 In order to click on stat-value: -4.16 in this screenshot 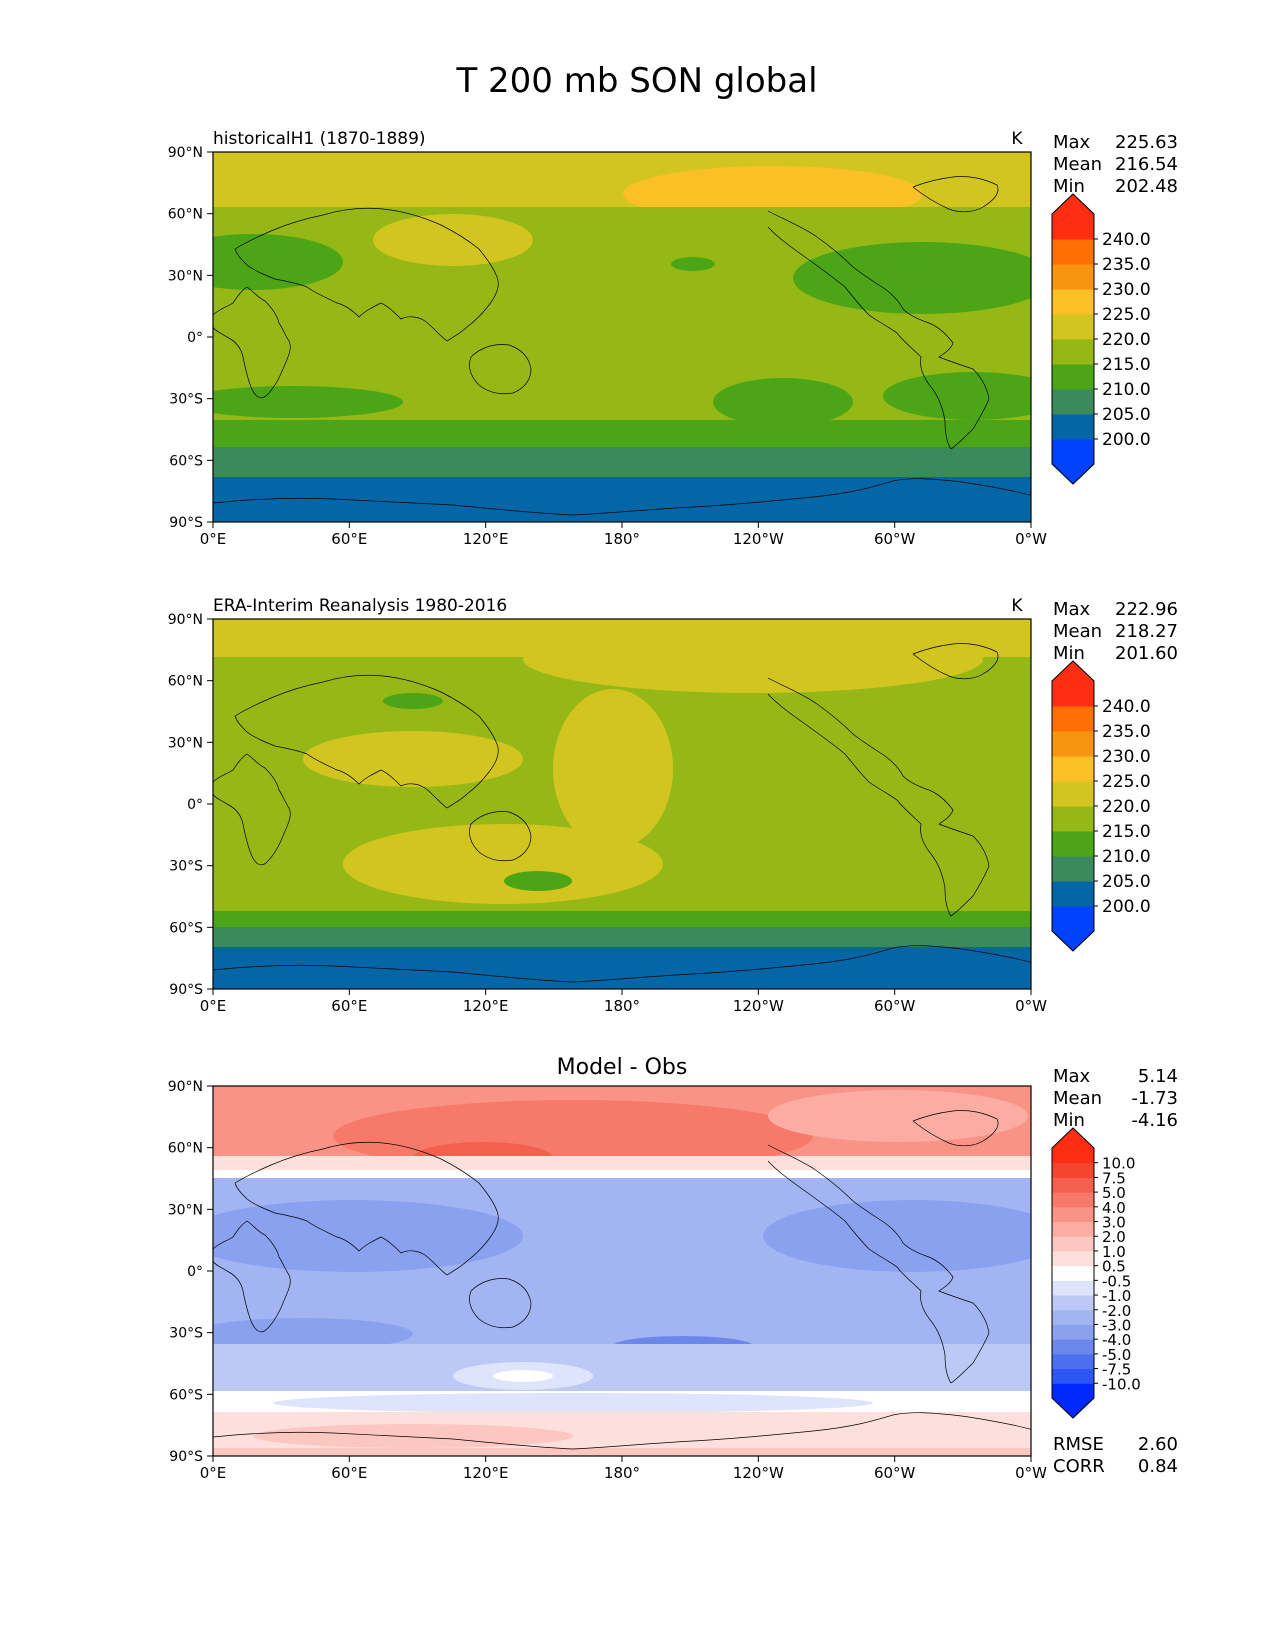, I will do `click(1154, 1120)`.